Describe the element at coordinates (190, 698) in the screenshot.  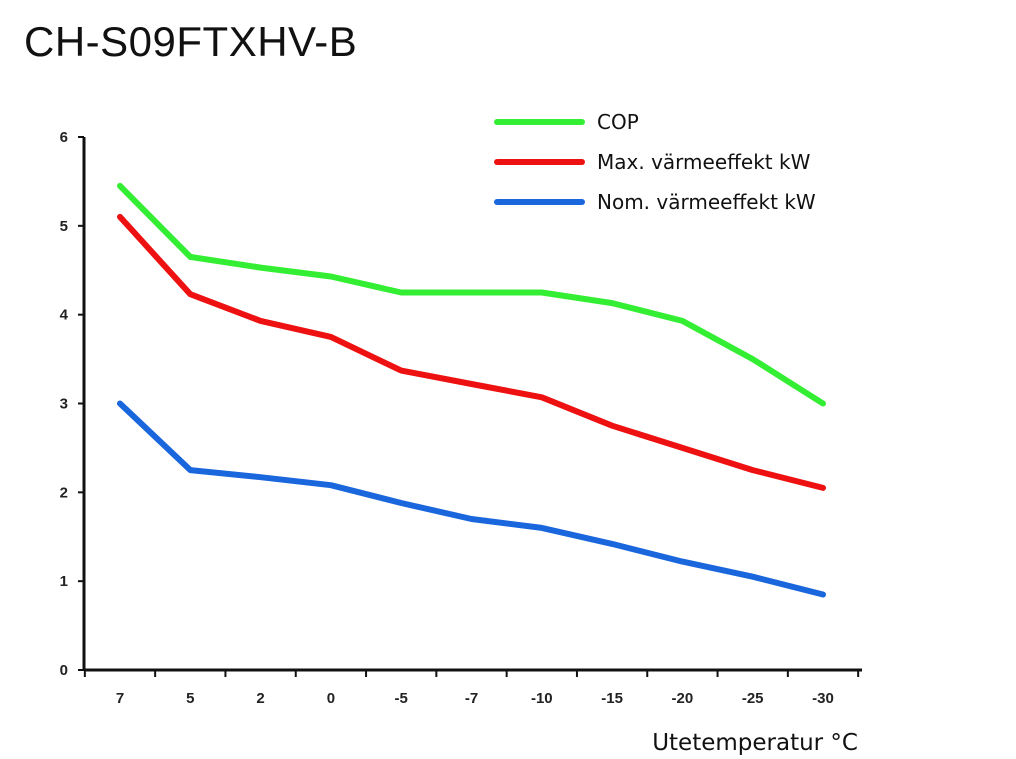
I see `x-tick-label: 5` at that location.